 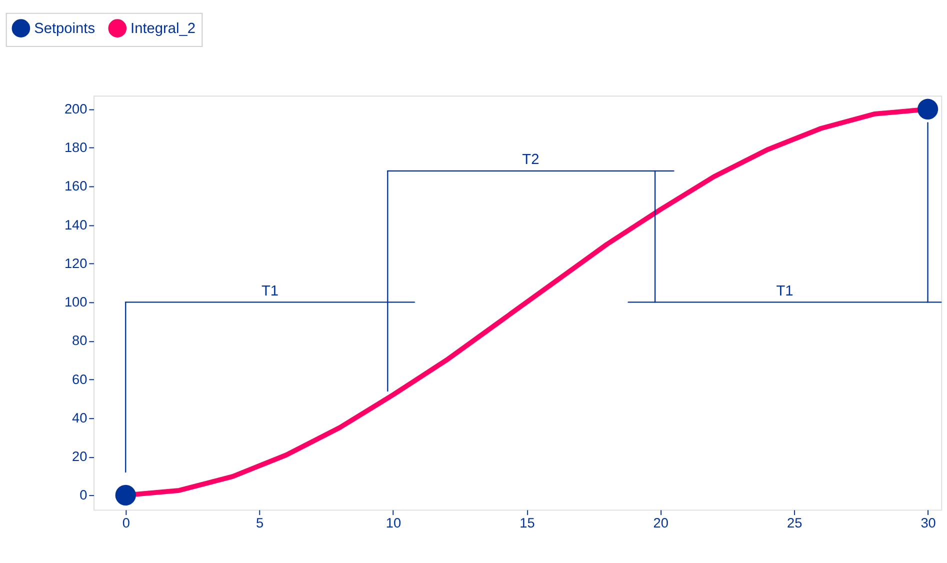 What do you see at coordinates (76, 302) in the screenshot?
I see `y-tick-label: 100` at bounding box center [76, 302].